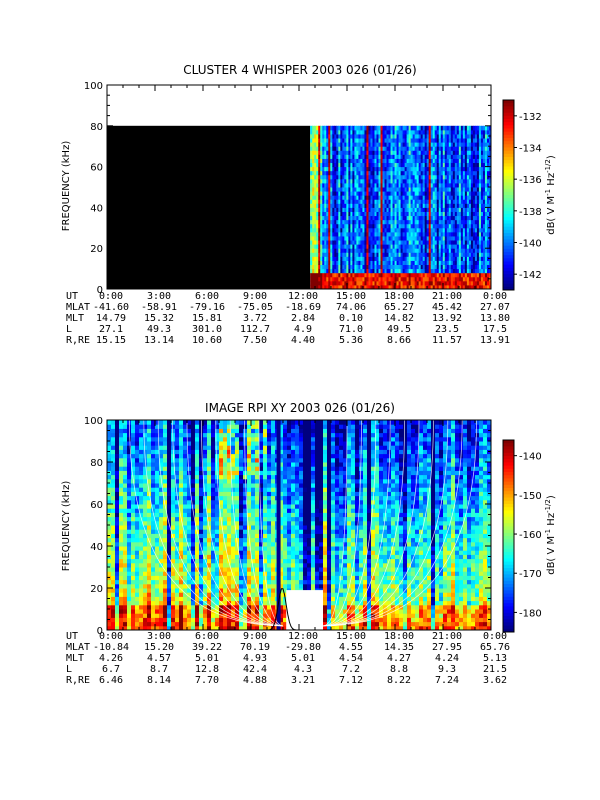  I want to click on ephemeris-value: 27.1, so click(111, 329).